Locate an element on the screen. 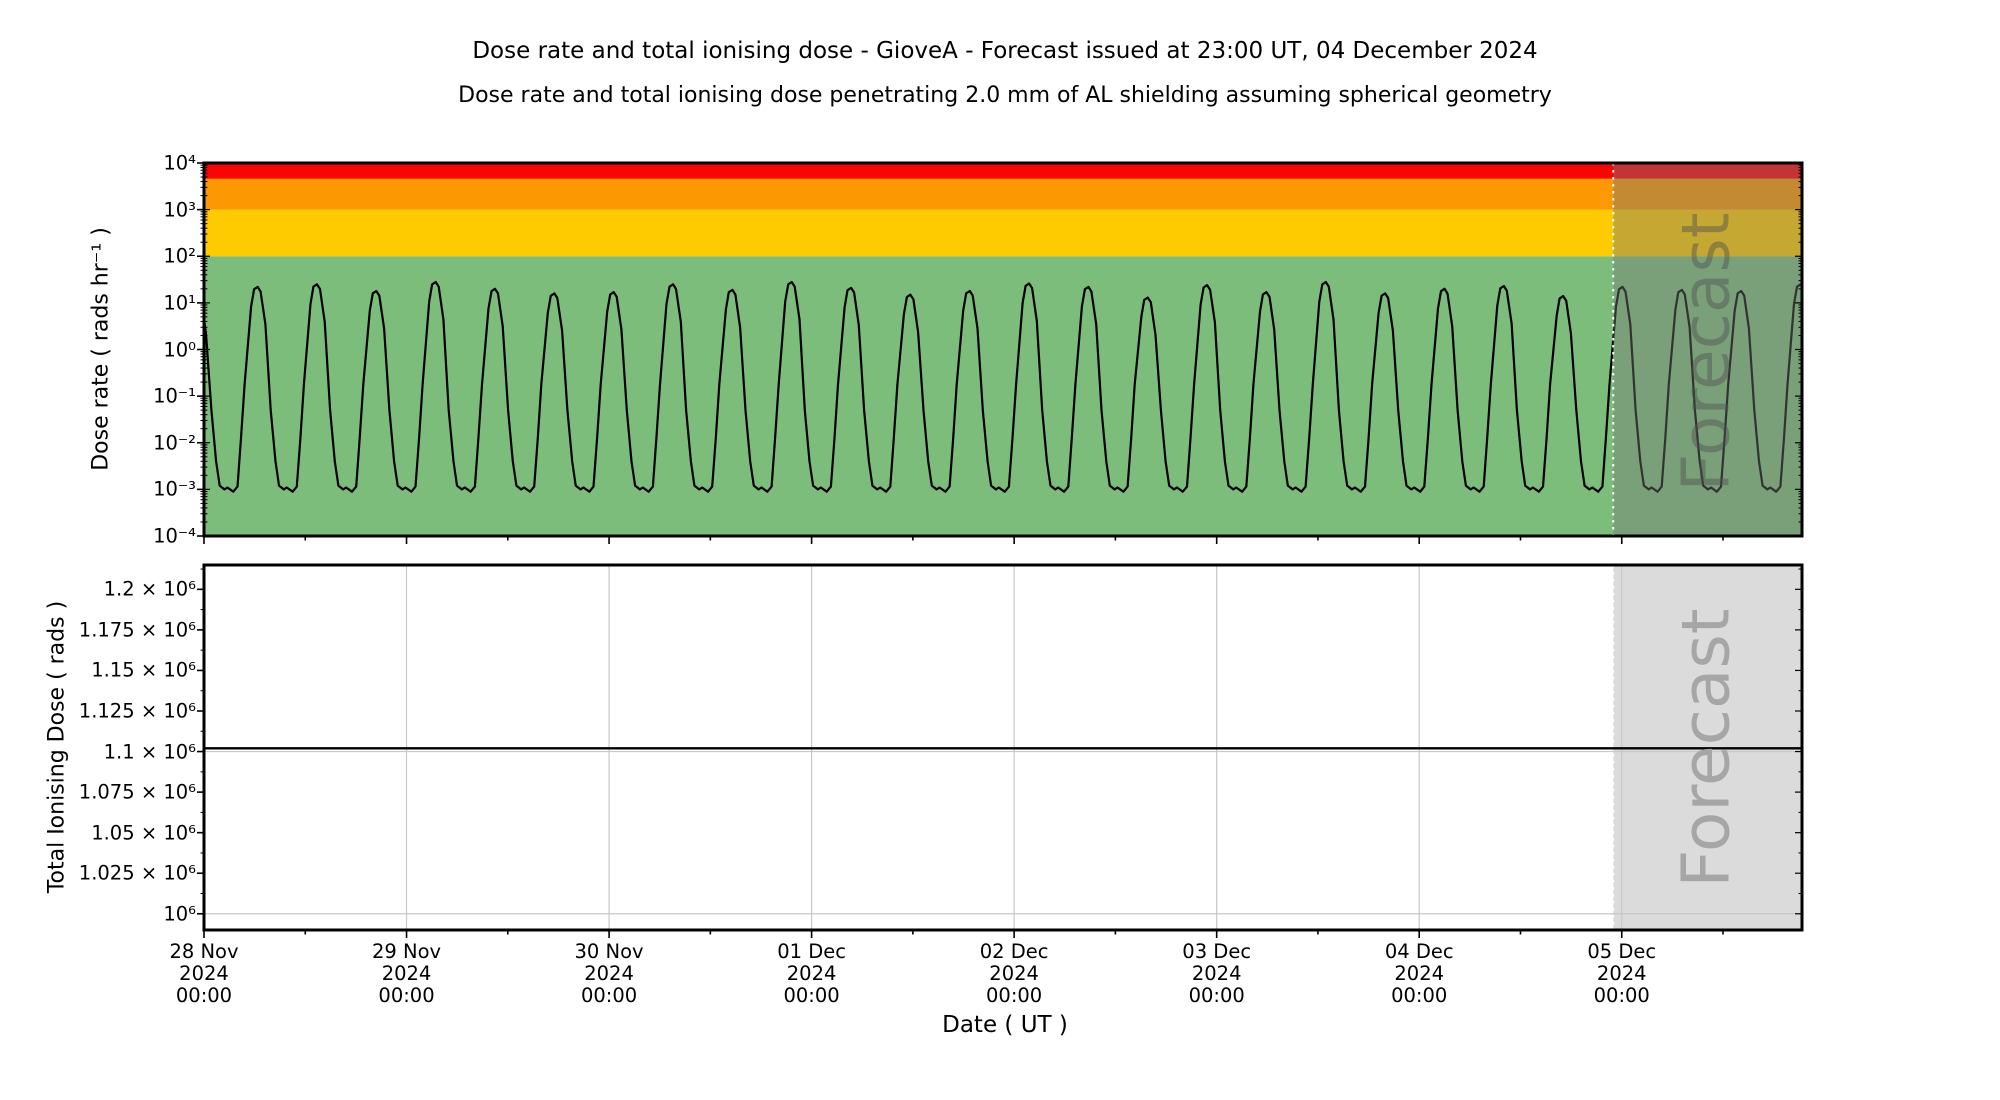 The width and height of the screenshot is (2000, 1100). dose-rate-ytick-label: 10⁴ is located at coordinates (179, 163).